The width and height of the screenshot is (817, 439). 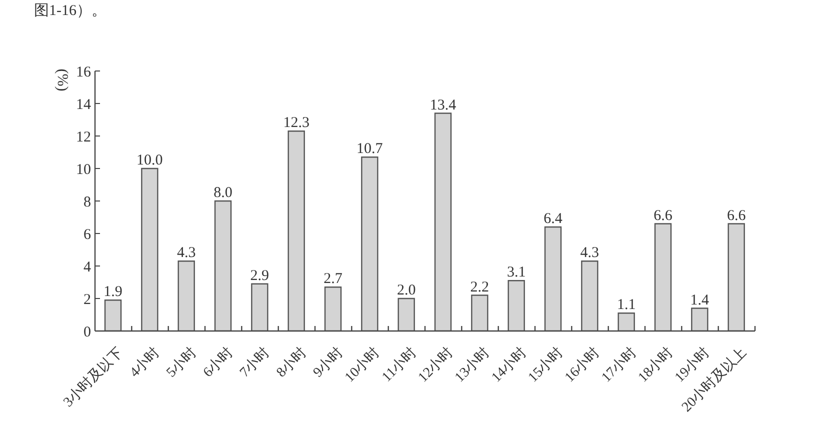 What do you see at coordinates (83, 170) in the screenshot?
I see `y-tick-label: 10` at bounding box center [83, 170].